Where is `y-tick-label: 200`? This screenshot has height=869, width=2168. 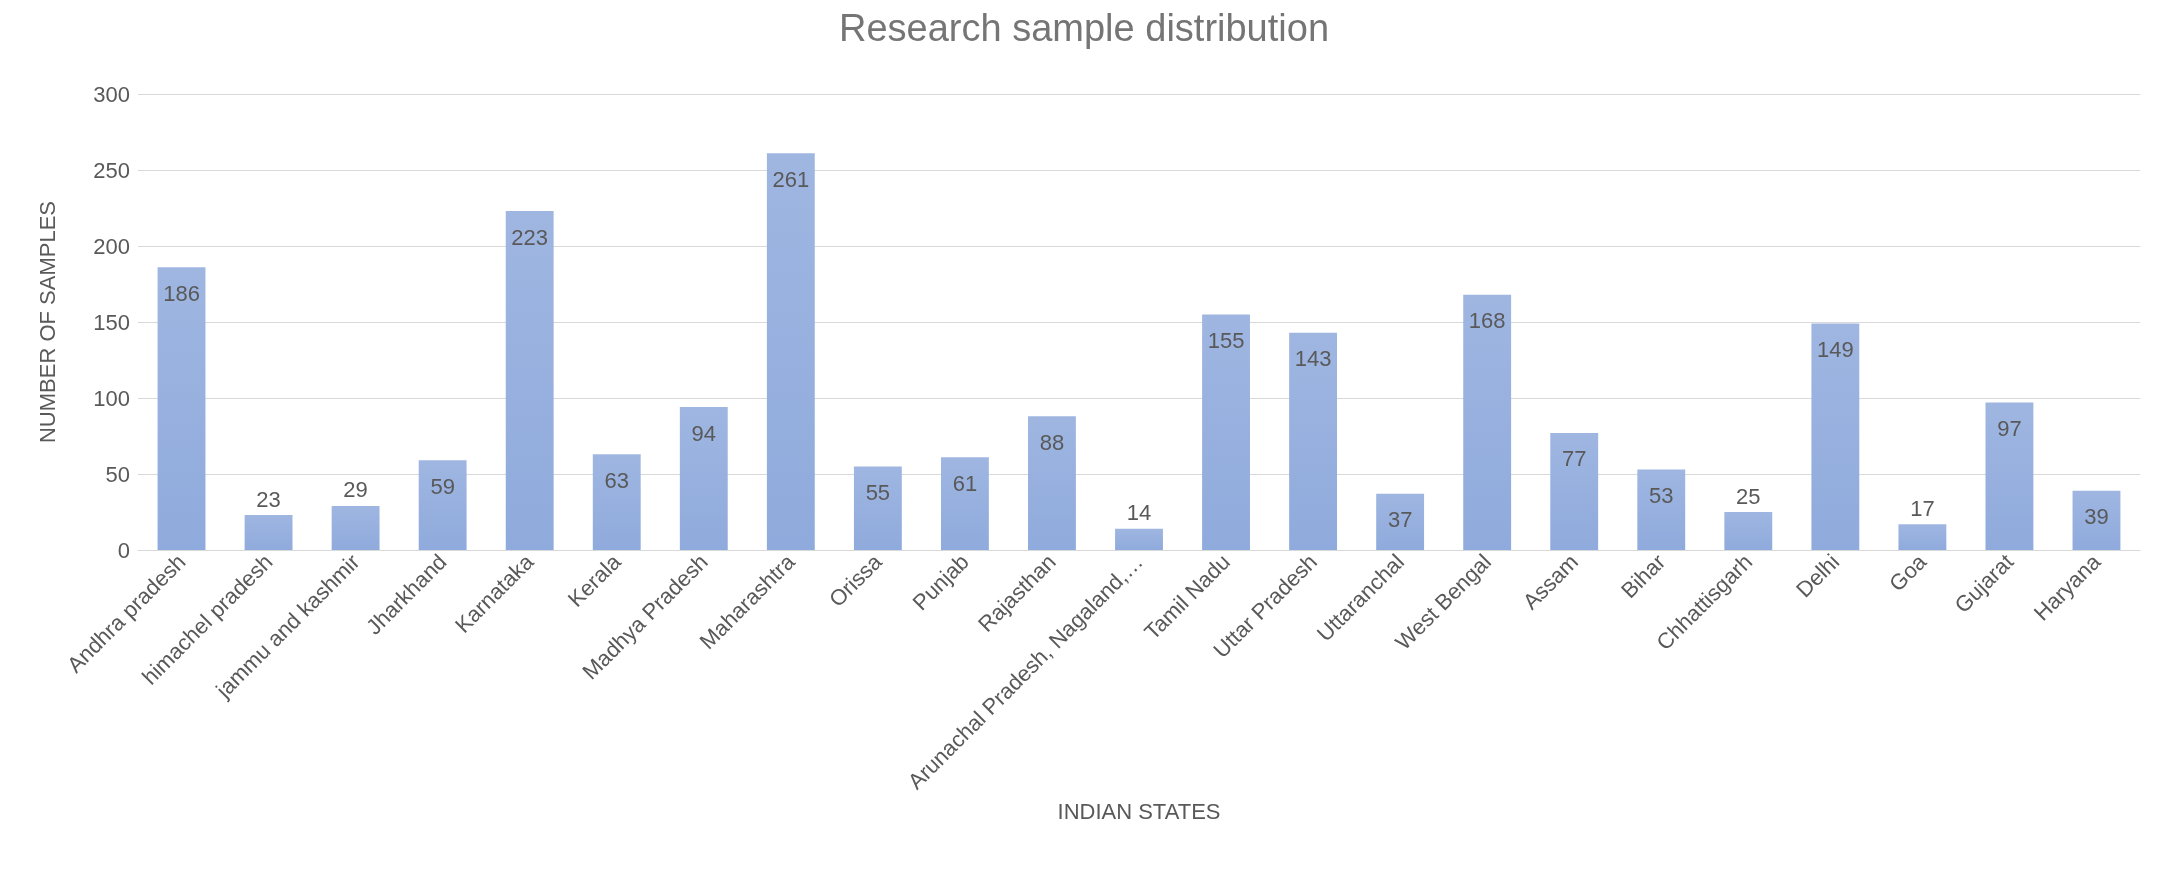 y-tick-label: 200 is located at coordinates (111, 246).